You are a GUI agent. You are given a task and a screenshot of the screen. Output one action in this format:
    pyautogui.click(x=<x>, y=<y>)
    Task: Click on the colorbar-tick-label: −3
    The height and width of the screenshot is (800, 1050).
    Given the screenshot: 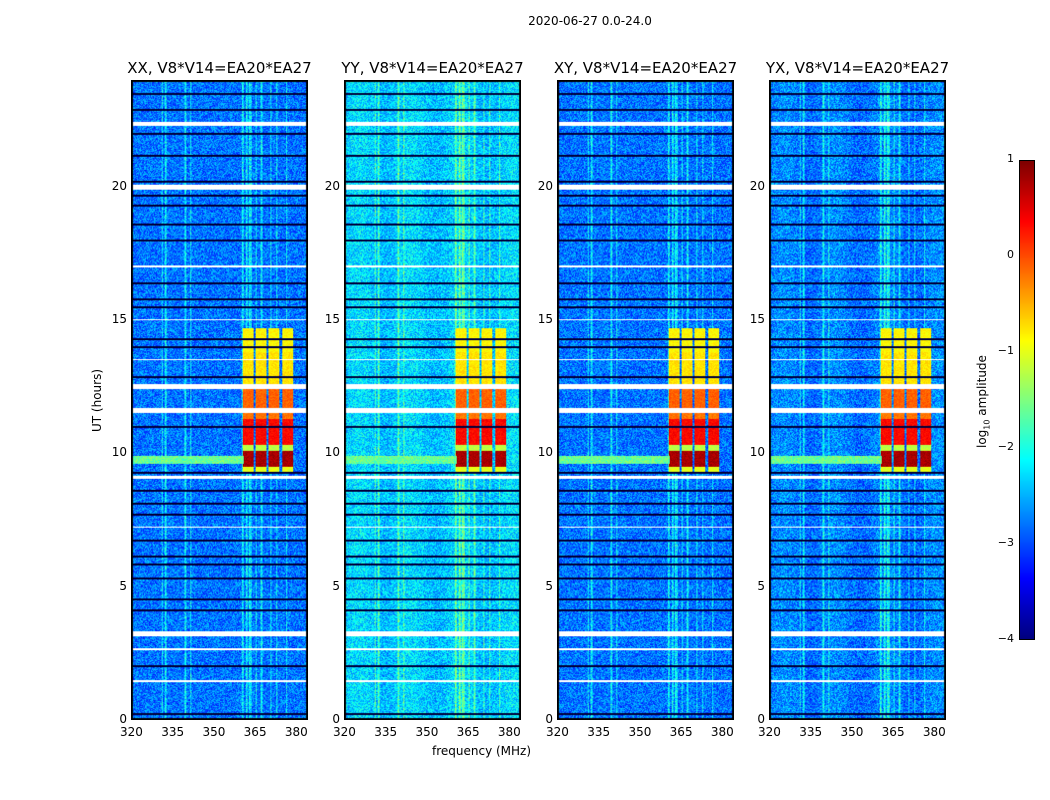 What is the action you would take?
    pyautogui.click(x=1005, y=542)
    